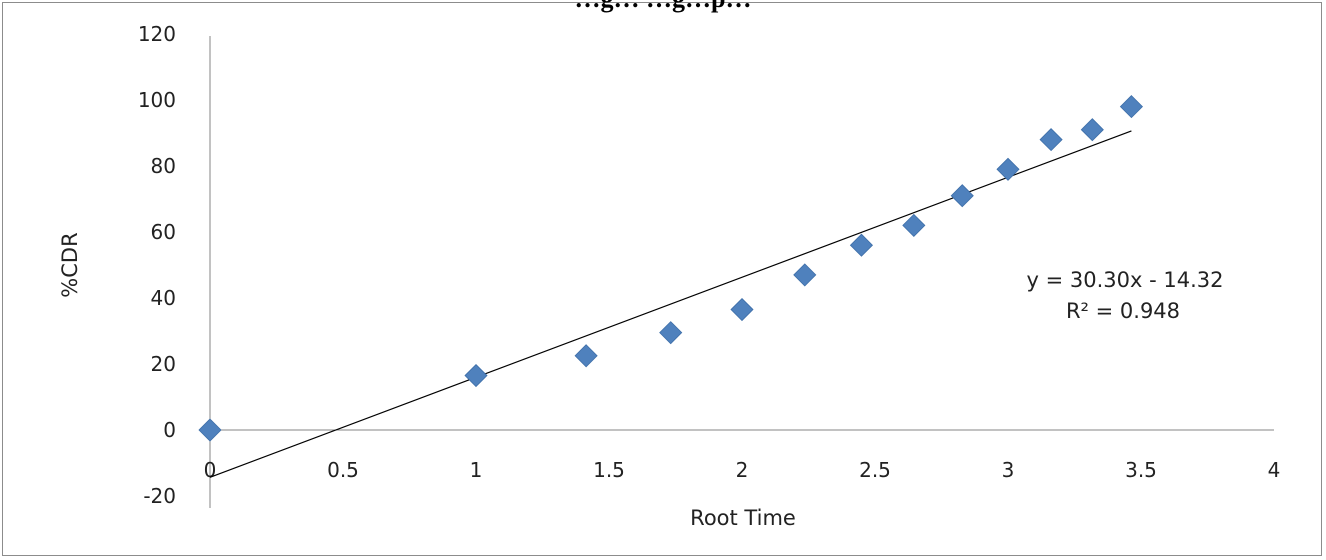  Describe the element at coordinates (163, 232) in the screenshot. I see `y-tick-label: 60` at that location.